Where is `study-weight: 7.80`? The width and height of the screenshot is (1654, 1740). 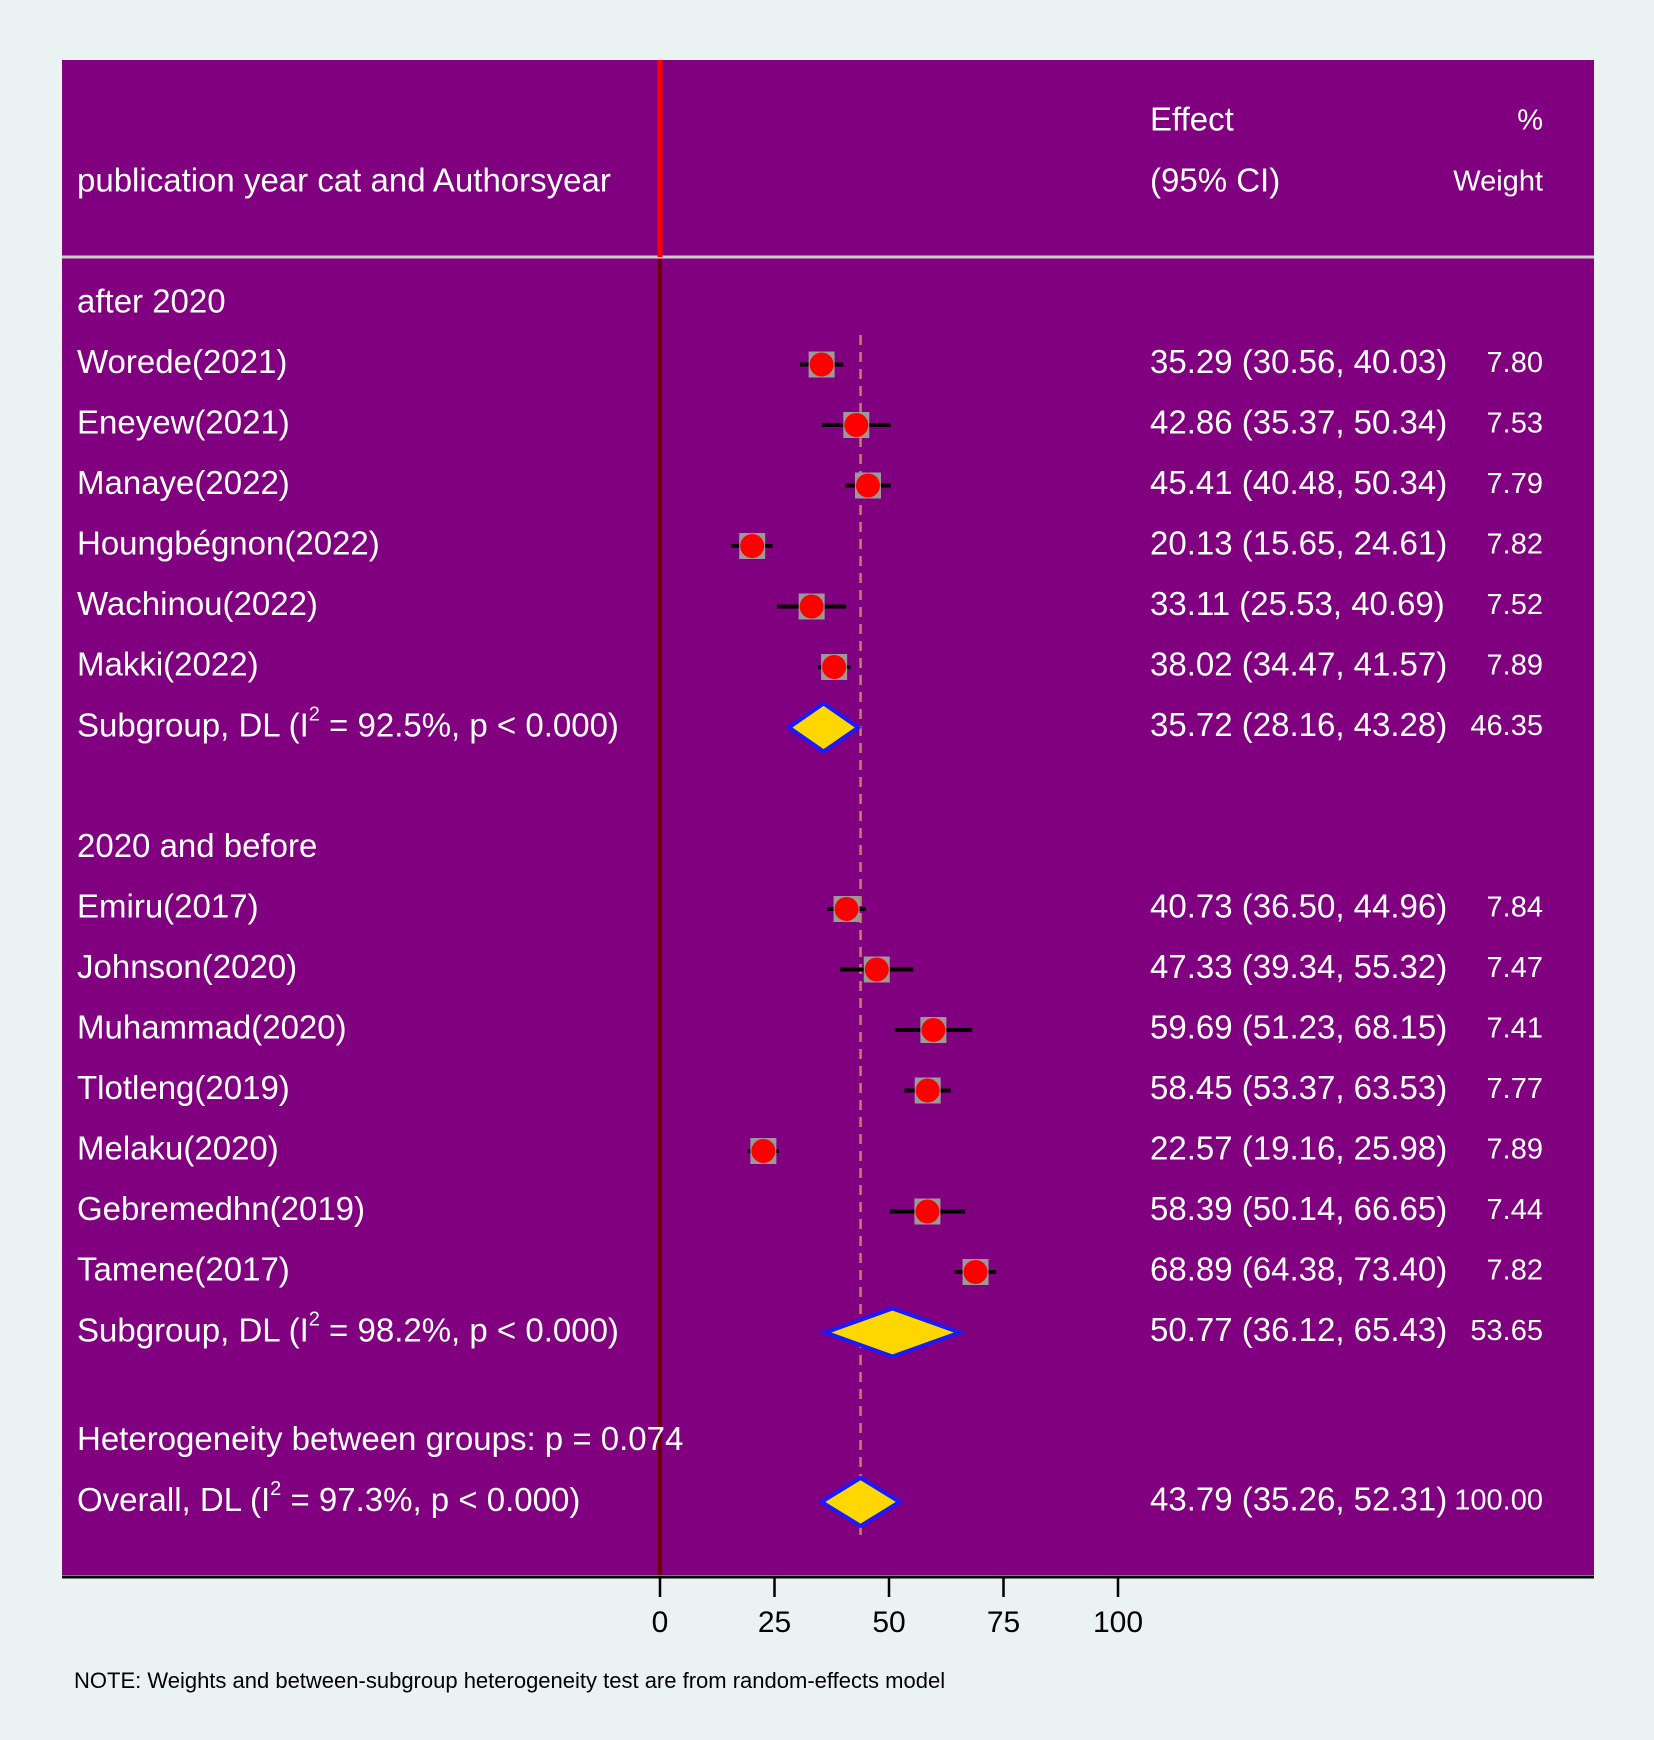 study-weight: 7.80 is located at coordinates (1515, 363).